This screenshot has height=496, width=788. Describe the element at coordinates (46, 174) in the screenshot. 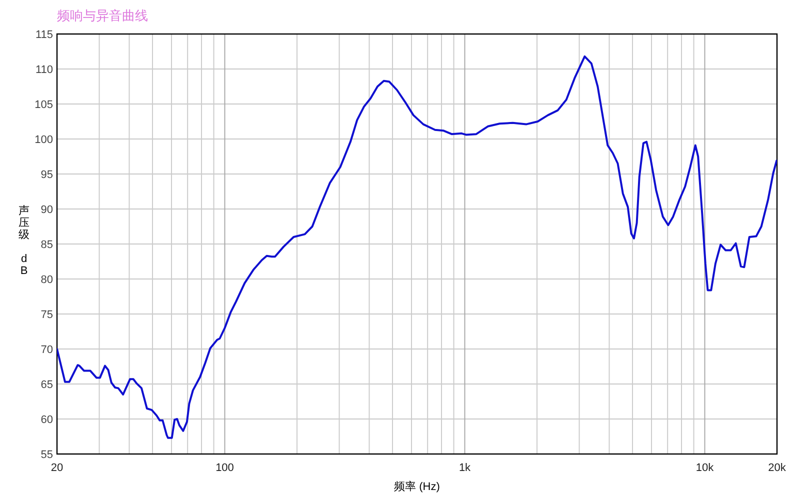

I see `y-tick-label: 95` at that location.